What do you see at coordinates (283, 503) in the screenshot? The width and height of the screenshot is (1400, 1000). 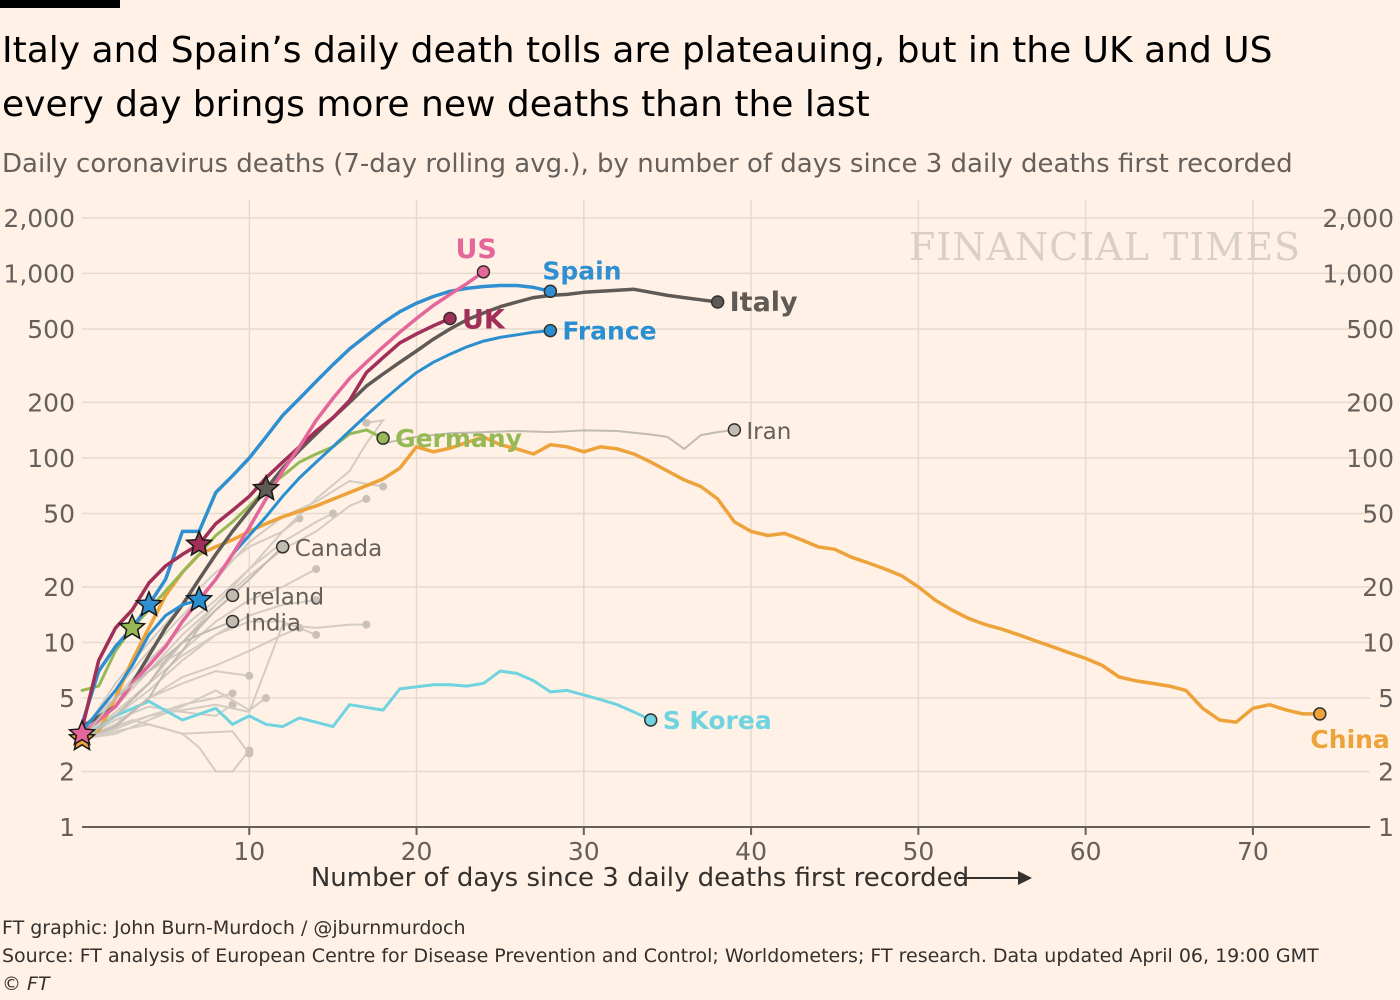 I see `series-line-us` at bounding box center [283, 503].